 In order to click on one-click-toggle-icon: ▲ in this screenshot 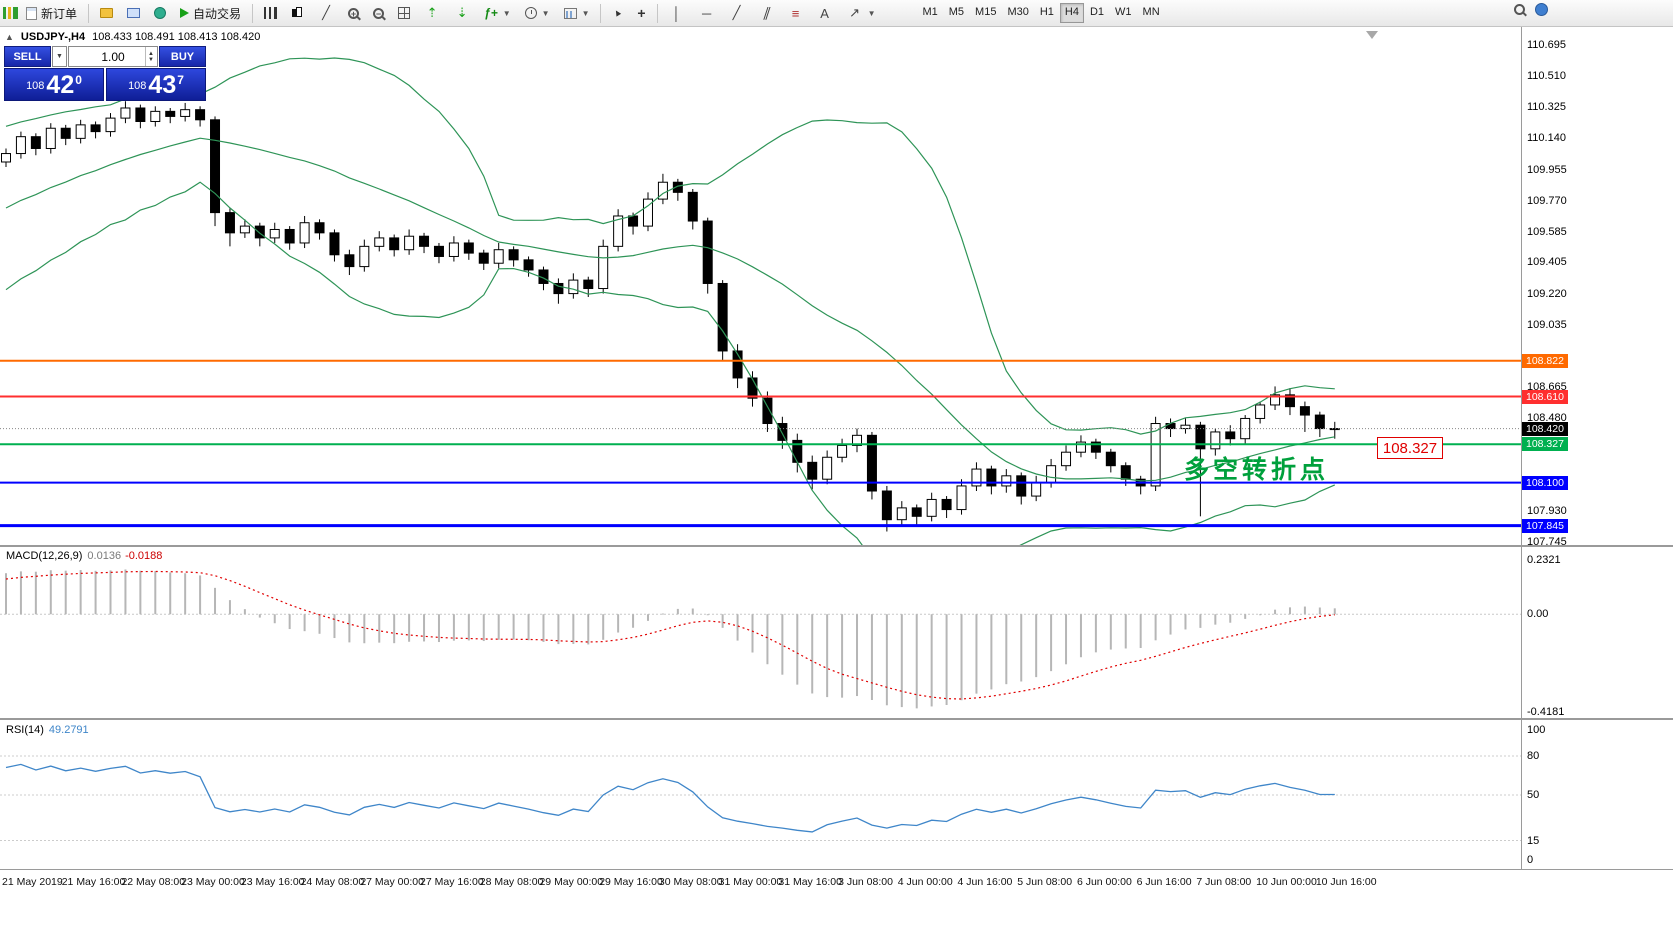, I will do `click(9, 37)`.